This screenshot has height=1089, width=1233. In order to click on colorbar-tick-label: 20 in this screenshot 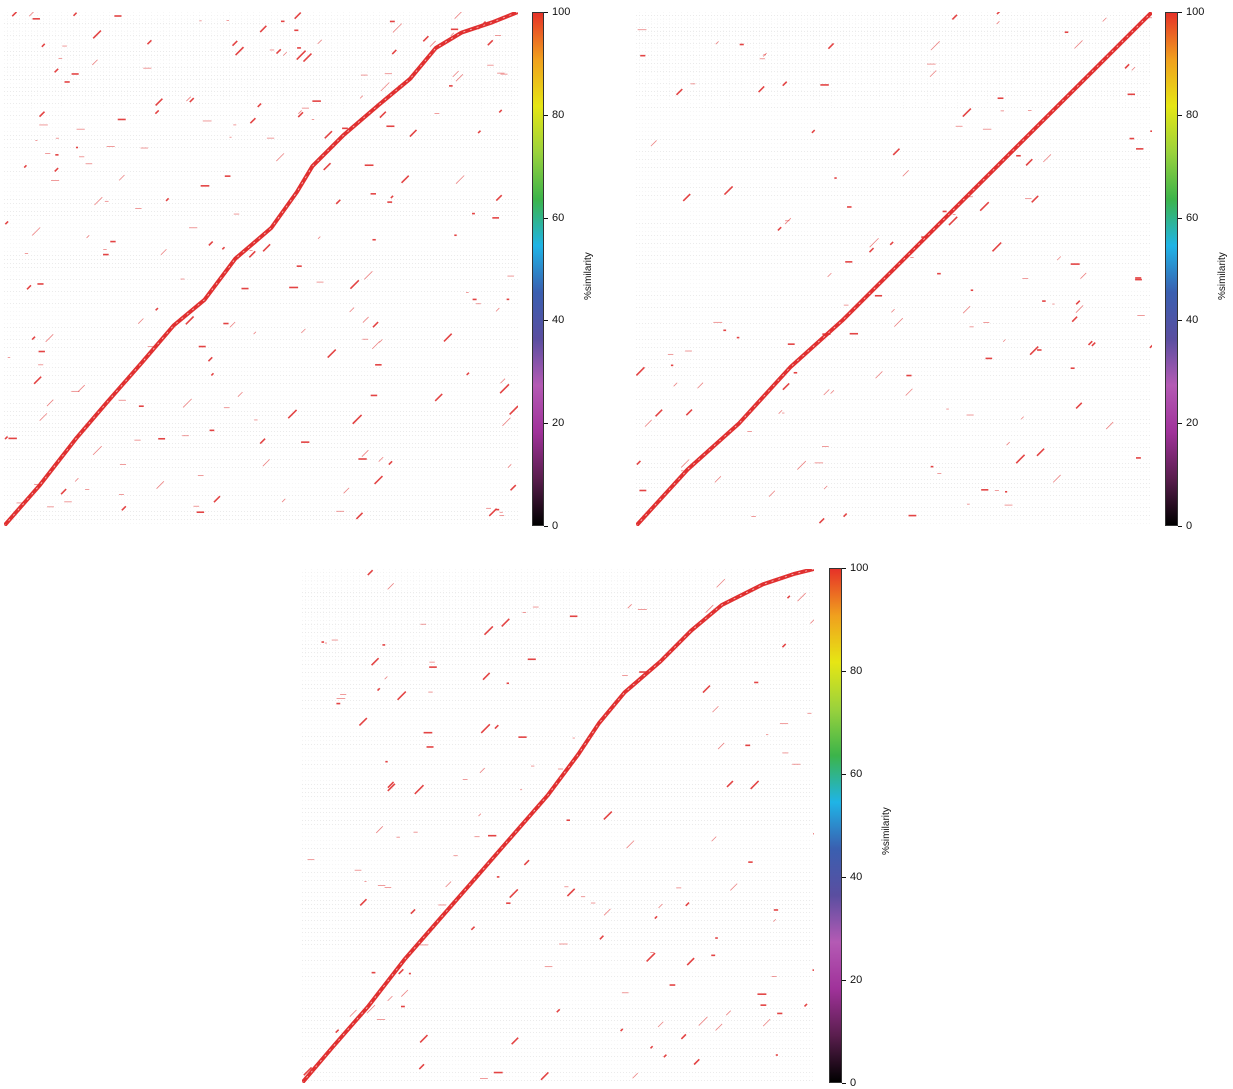, I will do `click(856, 980)`.